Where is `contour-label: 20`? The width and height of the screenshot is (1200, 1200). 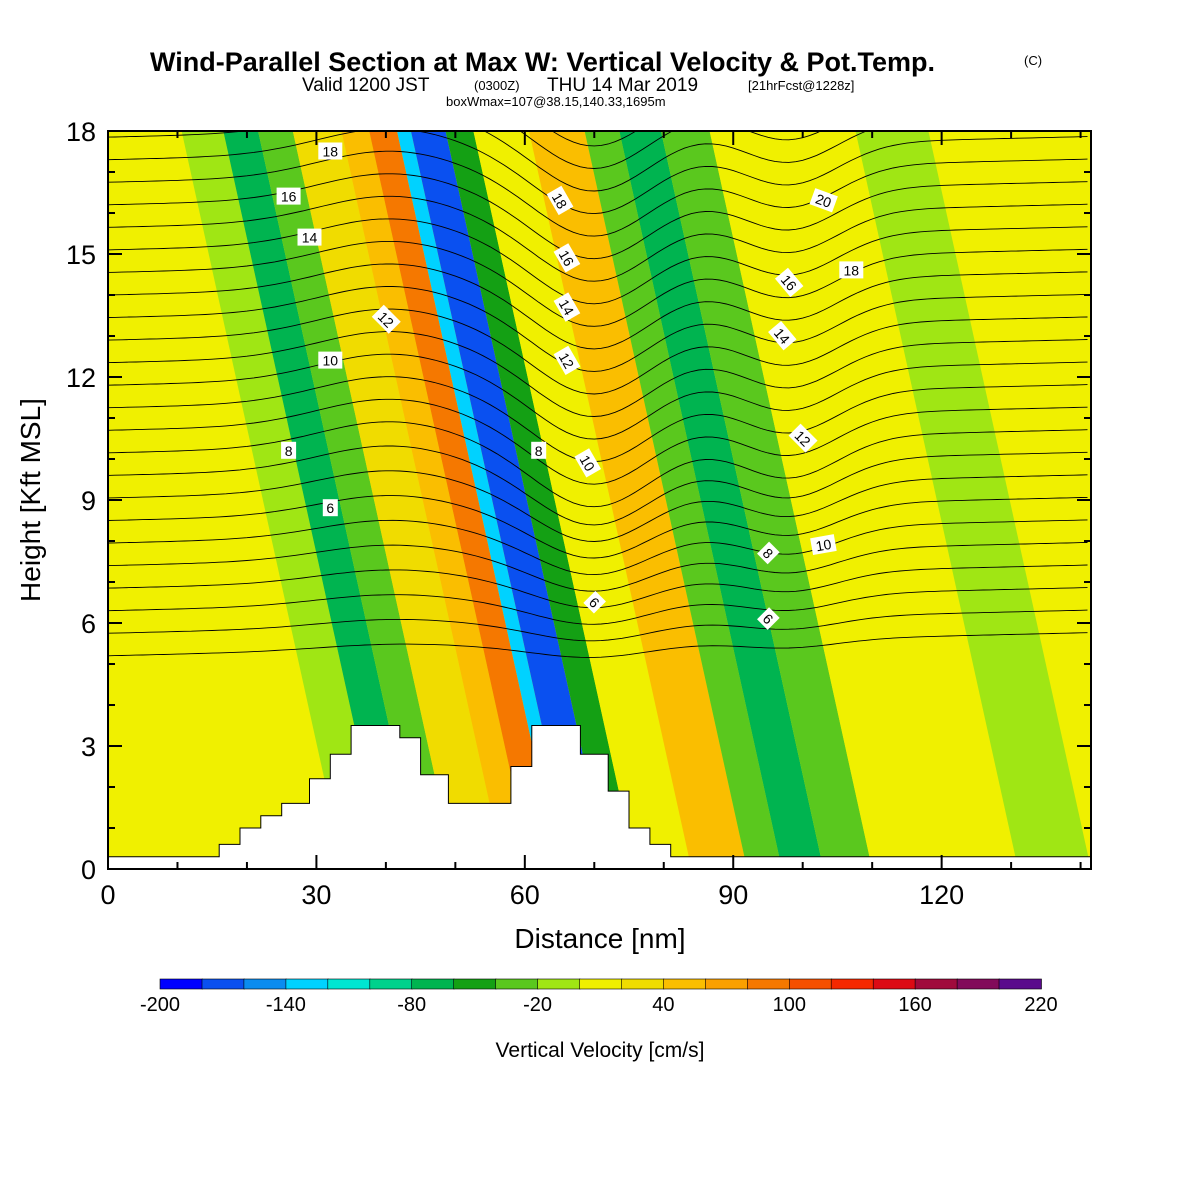
contour-label: 20 is located at coordinates (823, 200).